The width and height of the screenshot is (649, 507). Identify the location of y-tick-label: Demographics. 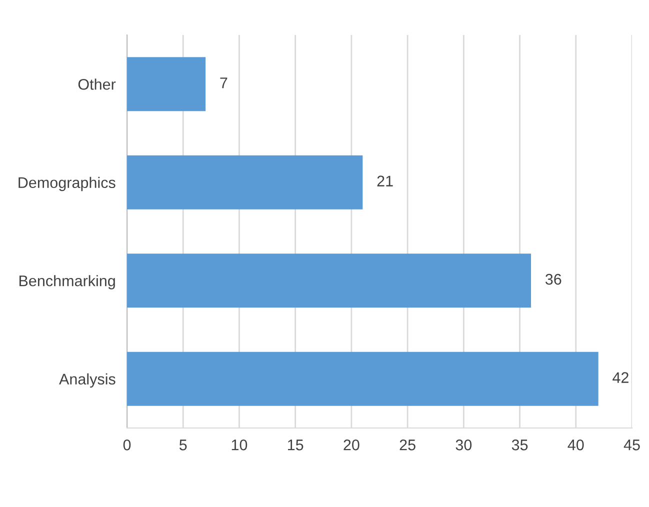
(67, 184).